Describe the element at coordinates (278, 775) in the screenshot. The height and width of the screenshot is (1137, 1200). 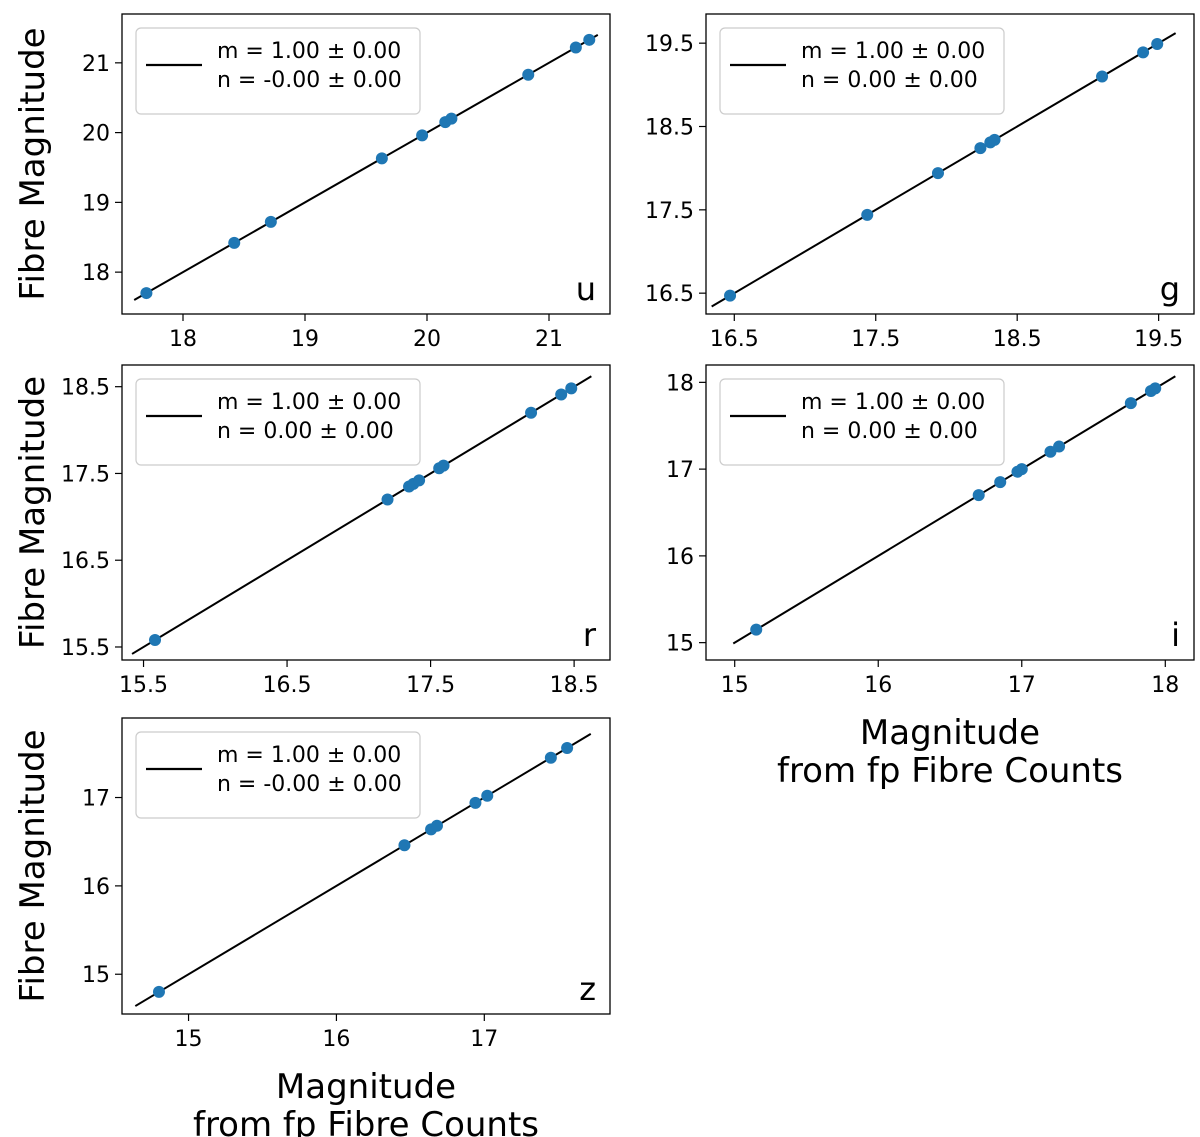
I see `legend: m = 1.00 ± 0.00 n = -0.00 ± 0.00` at that location.